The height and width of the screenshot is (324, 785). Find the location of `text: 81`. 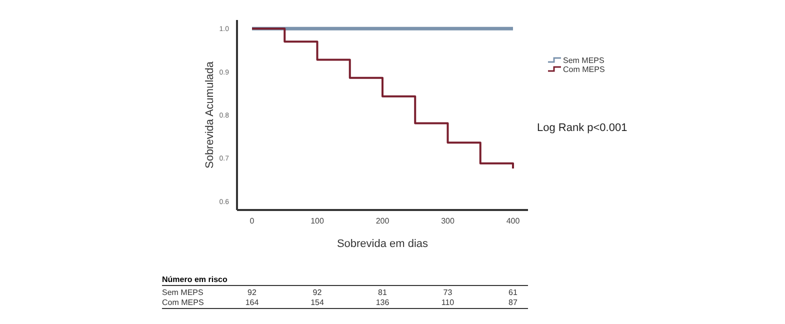

text: 81 is located at coordinates (382, 292).